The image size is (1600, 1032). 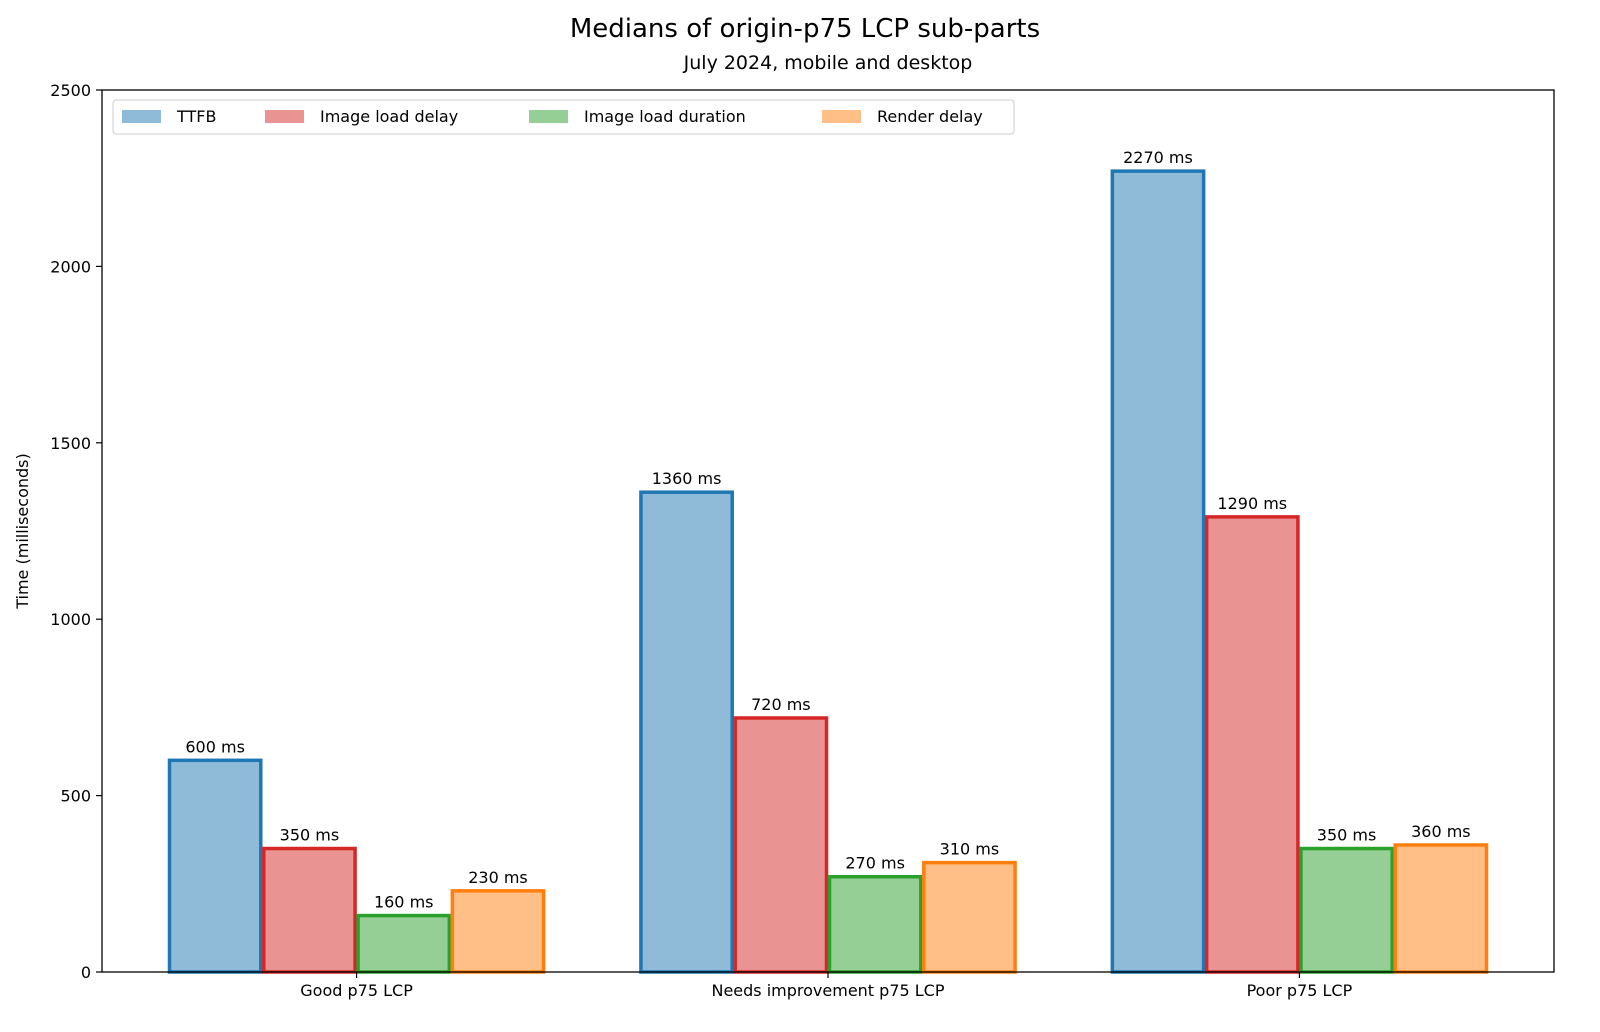 What do you see at coordinates (1158, 157) in the screenshot?
I see `data-label: 2270 ms` at bounding box center [1158, 157].